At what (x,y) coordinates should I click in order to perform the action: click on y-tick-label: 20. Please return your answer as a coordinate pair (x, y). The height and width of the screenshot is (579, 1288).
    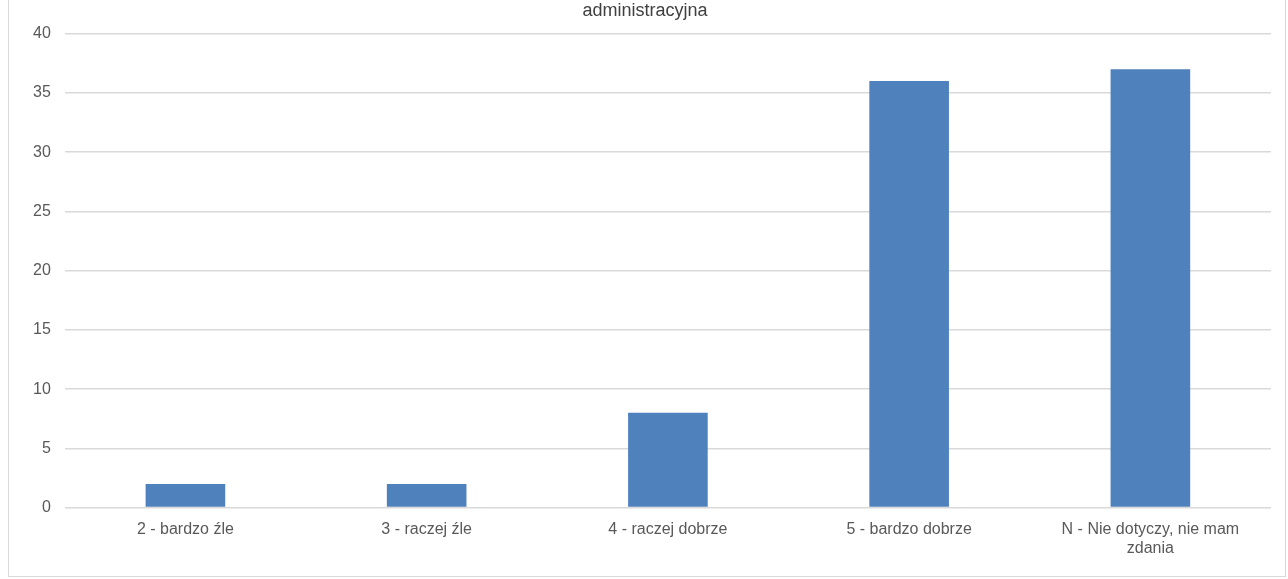
    Looking at the image, I should click on (42, 270).